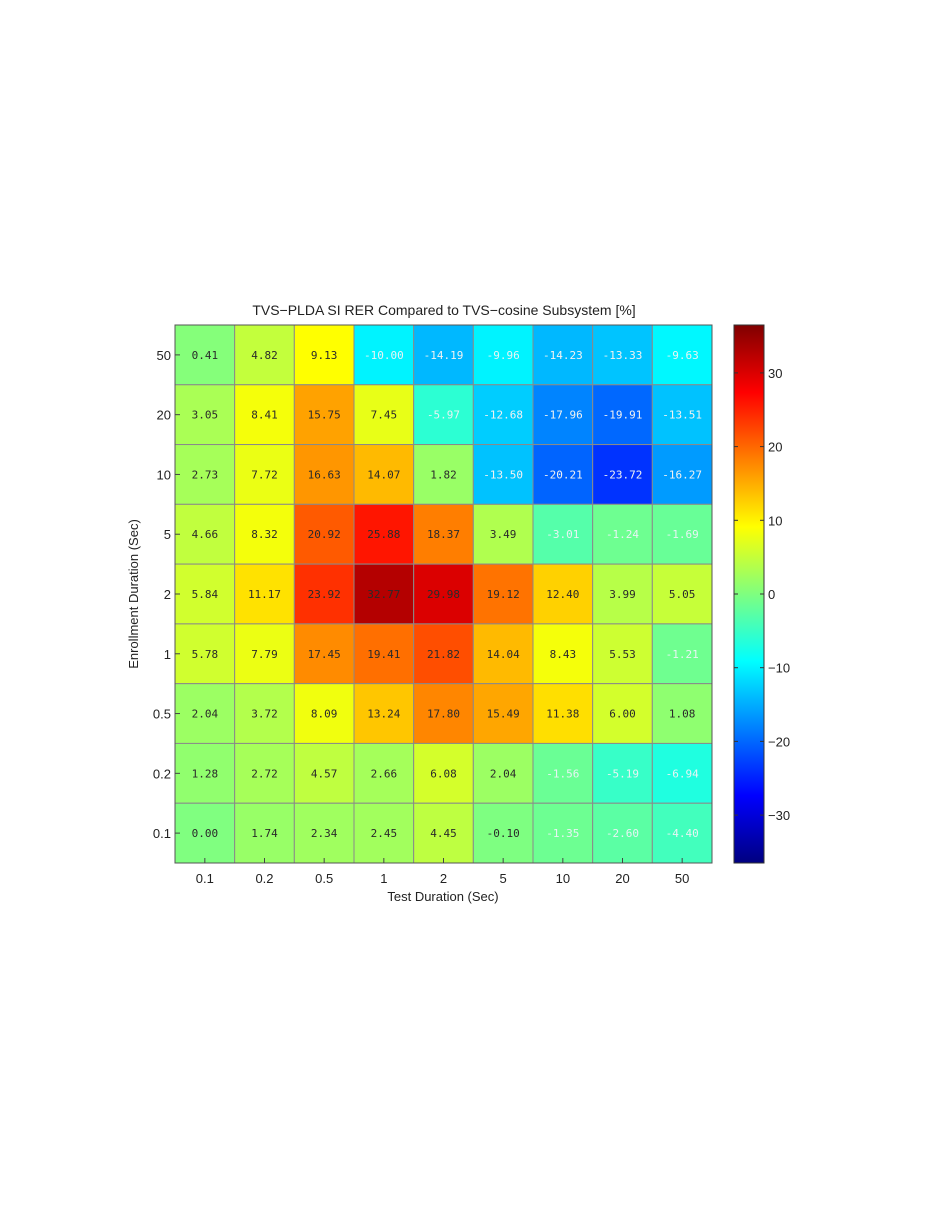 This screenshot has height=1211, width=937. I want to click on cell-value-label: 1.82, so click(443, 474).